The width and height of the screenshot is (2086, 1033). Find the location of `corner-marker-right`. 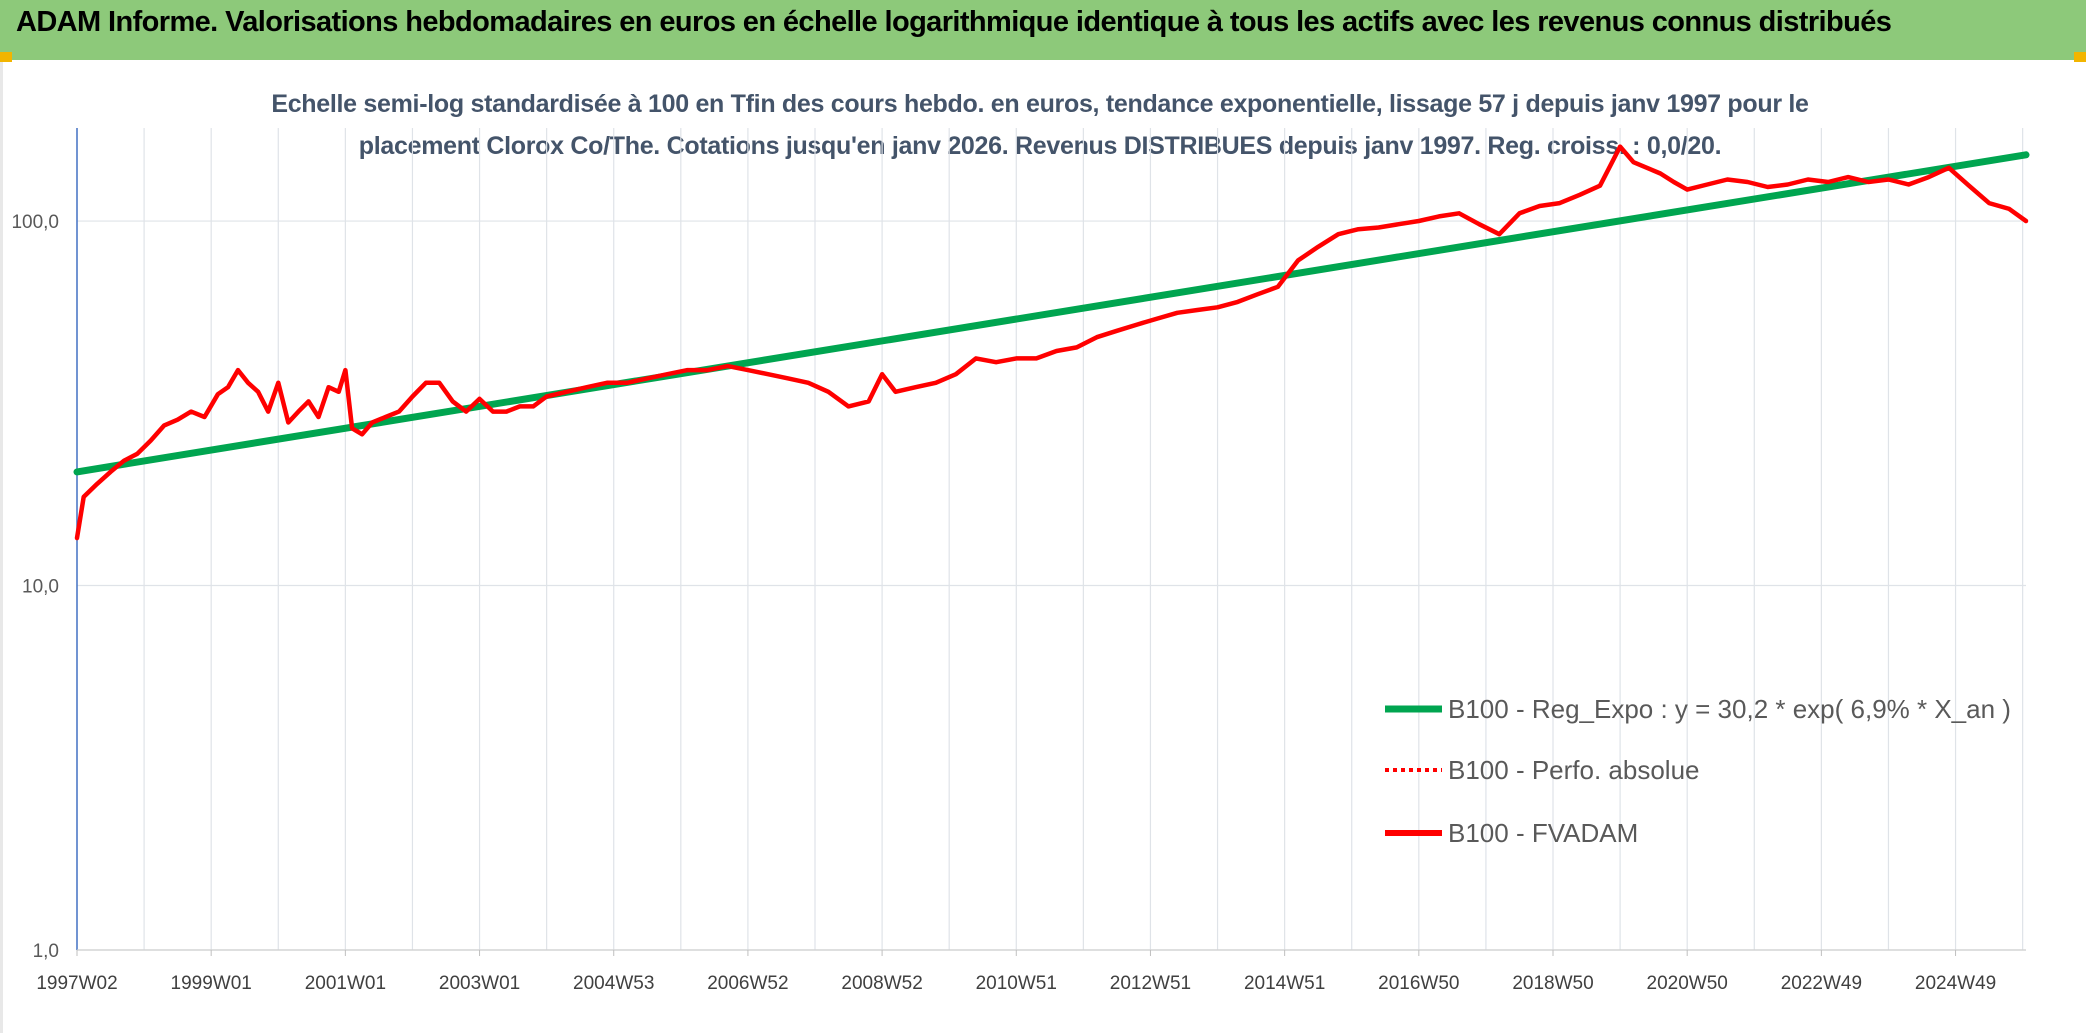

corner-marker-right is located at coordinates (2080, 57).